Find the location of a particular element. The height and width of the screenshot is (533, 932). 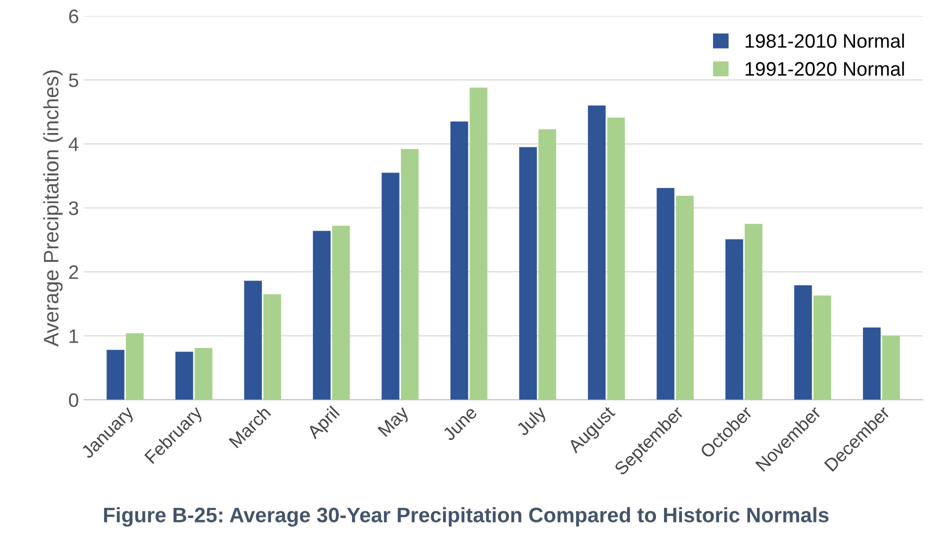

y-tick-label: 4 is located at coordinates (73, 144).